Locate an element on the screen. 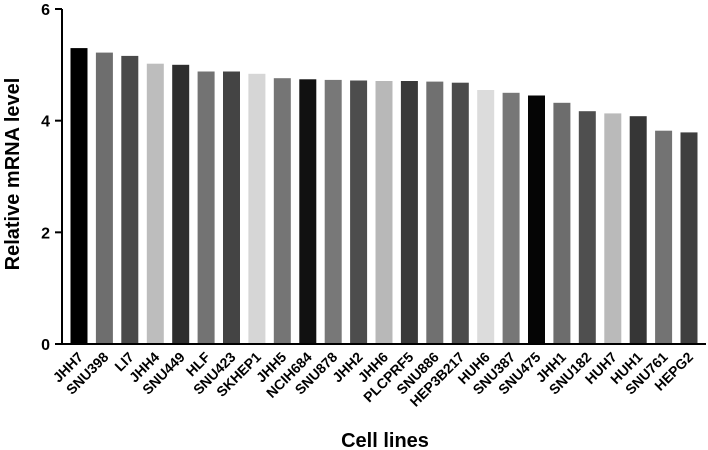  bar-snu886 is located at coordinates (435, 212).